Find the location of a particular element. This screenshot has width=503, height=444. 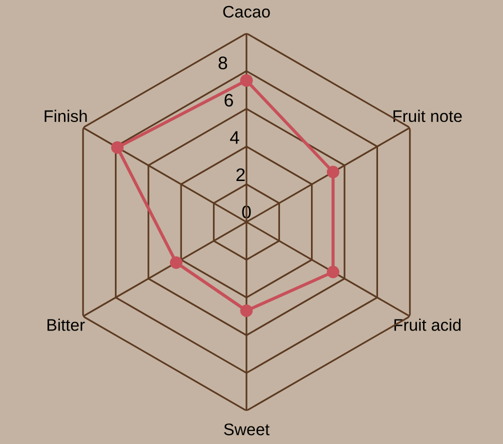

y-tick-label: 4 is located at coordinates (235, 137).